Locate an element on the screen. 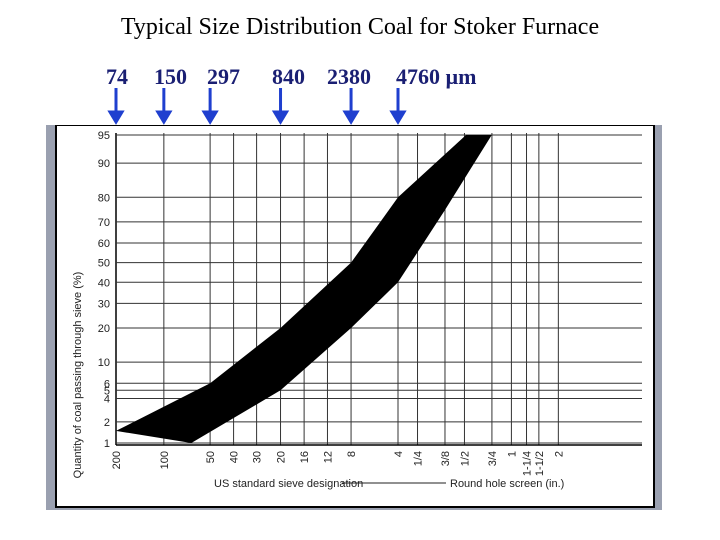 This screenshot has width=720, height=540. y-tick-label-80: 80 is located at coordinates (104, 198).